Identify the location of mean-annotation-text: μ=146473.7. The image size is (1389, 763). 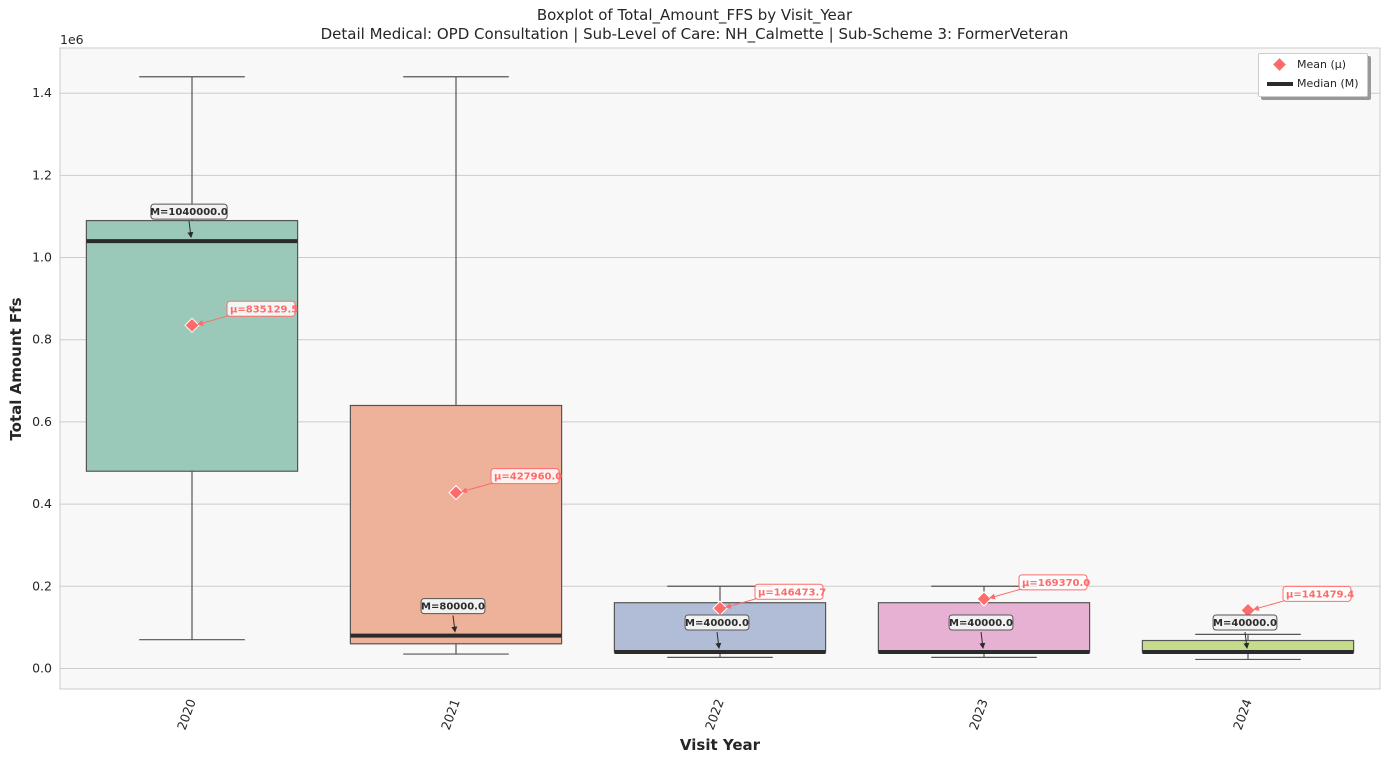
(792, 592).